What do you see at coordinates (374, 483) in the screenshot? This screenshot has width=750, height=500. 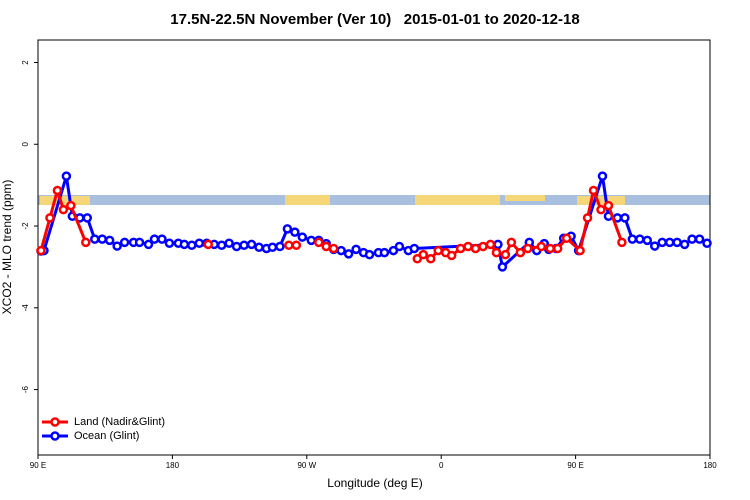 I see `x-axis-label: Longitude (deg E)` at bounding box center [374, 483].